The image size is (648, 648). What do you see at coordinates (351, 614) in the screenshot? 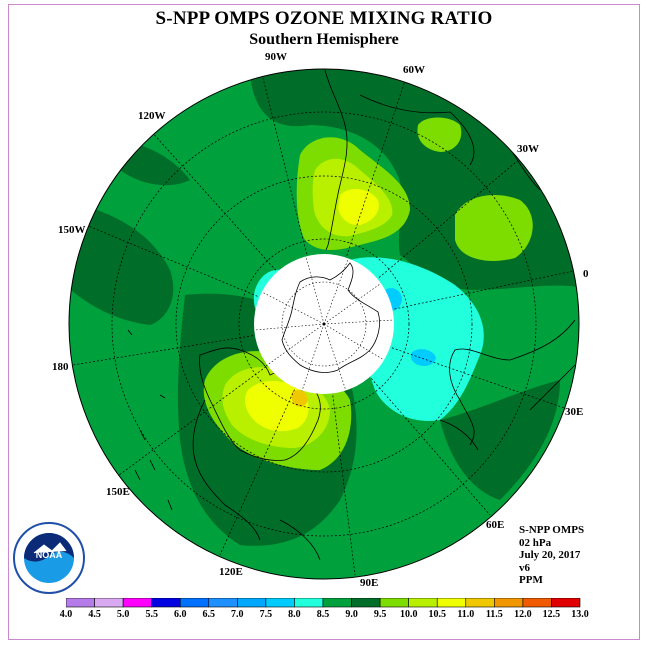
I see `colorbar-tick-label: 9.0` at bounding box center [351, 614].